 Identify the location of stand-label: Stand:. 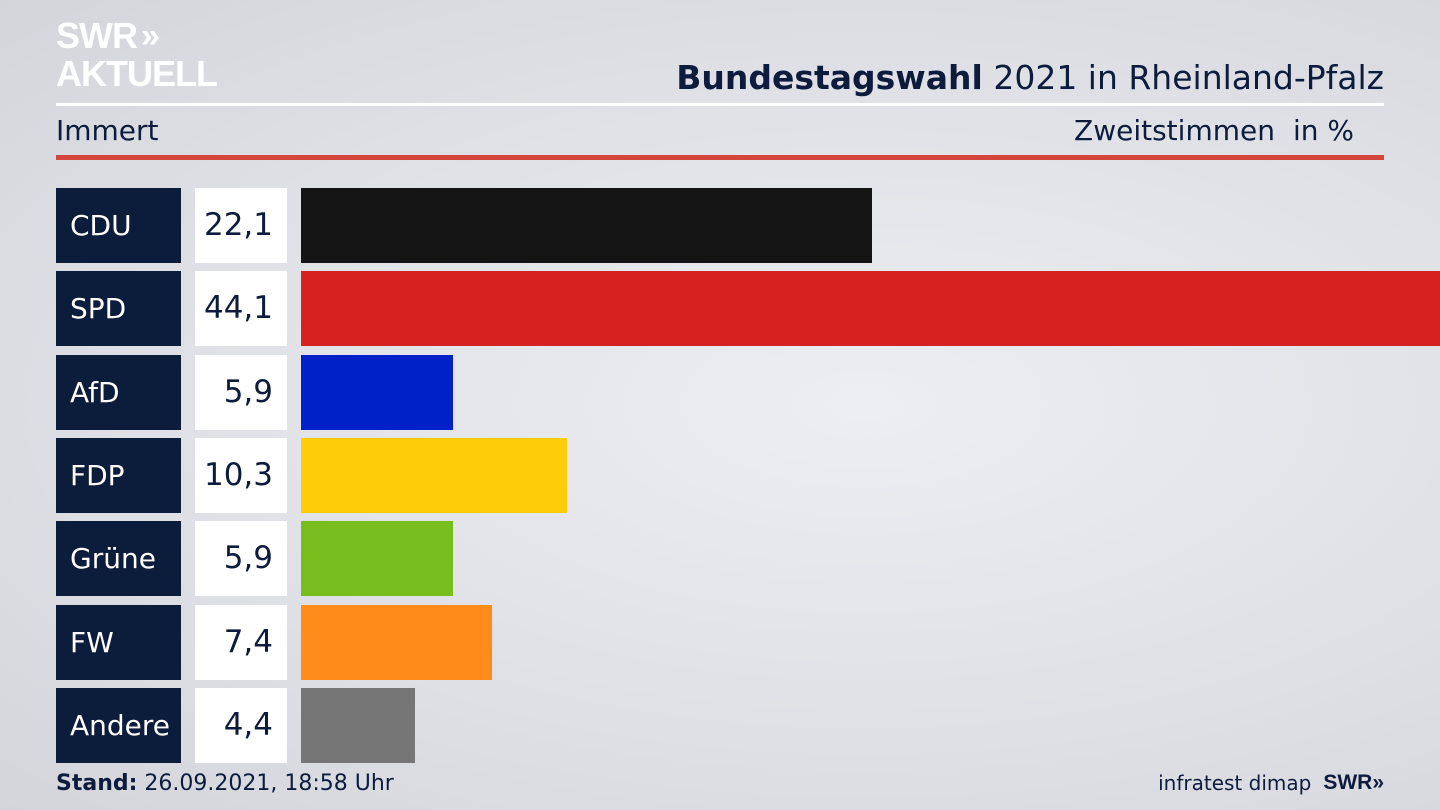
(97, 783).